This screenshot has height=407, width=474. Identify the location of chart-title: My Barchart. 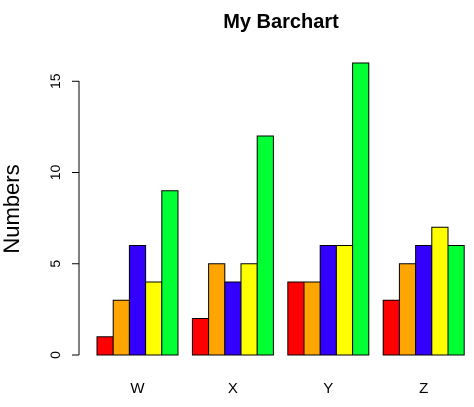
(281, 22).